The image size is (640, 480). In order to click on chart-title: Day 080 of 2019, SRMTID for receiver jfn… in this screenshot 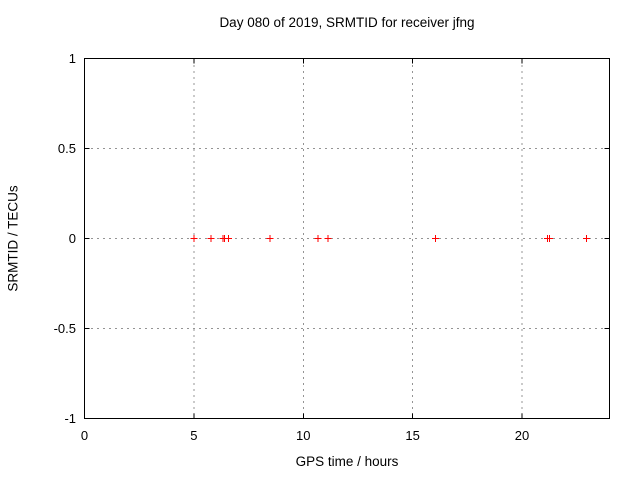, I will do `click(347, 22)`.